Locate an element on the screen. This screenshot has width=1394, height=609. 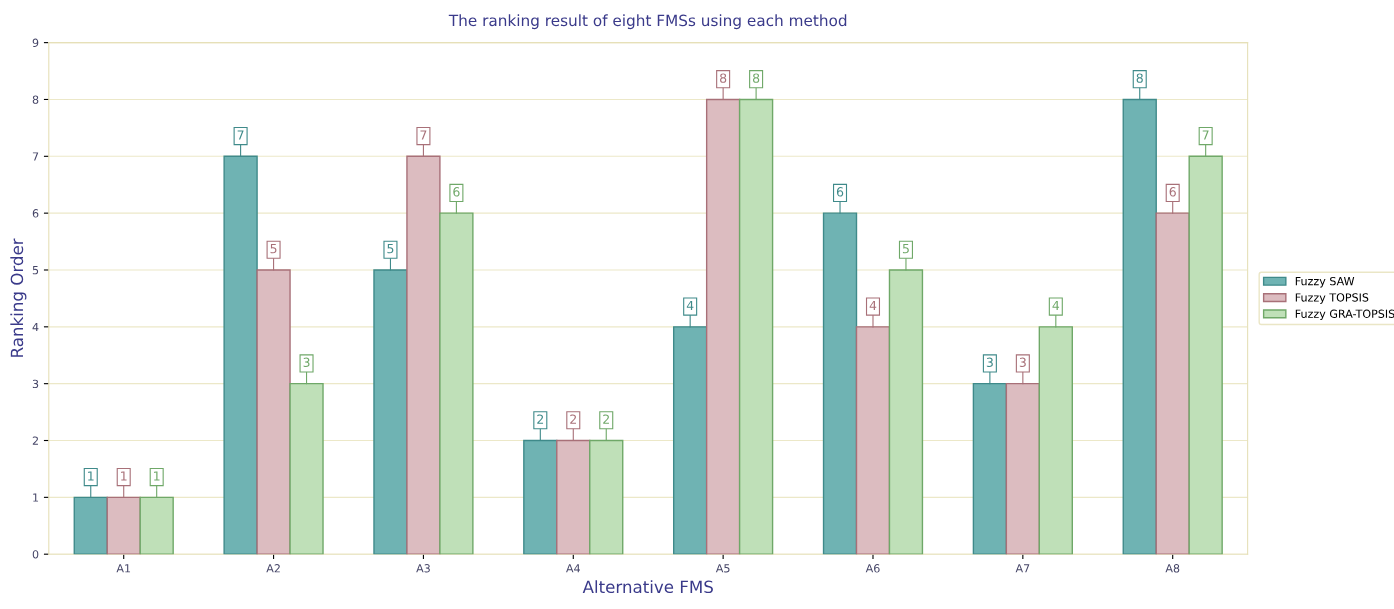
x-tick-label: A7 is located at coordinates (1022, 568).